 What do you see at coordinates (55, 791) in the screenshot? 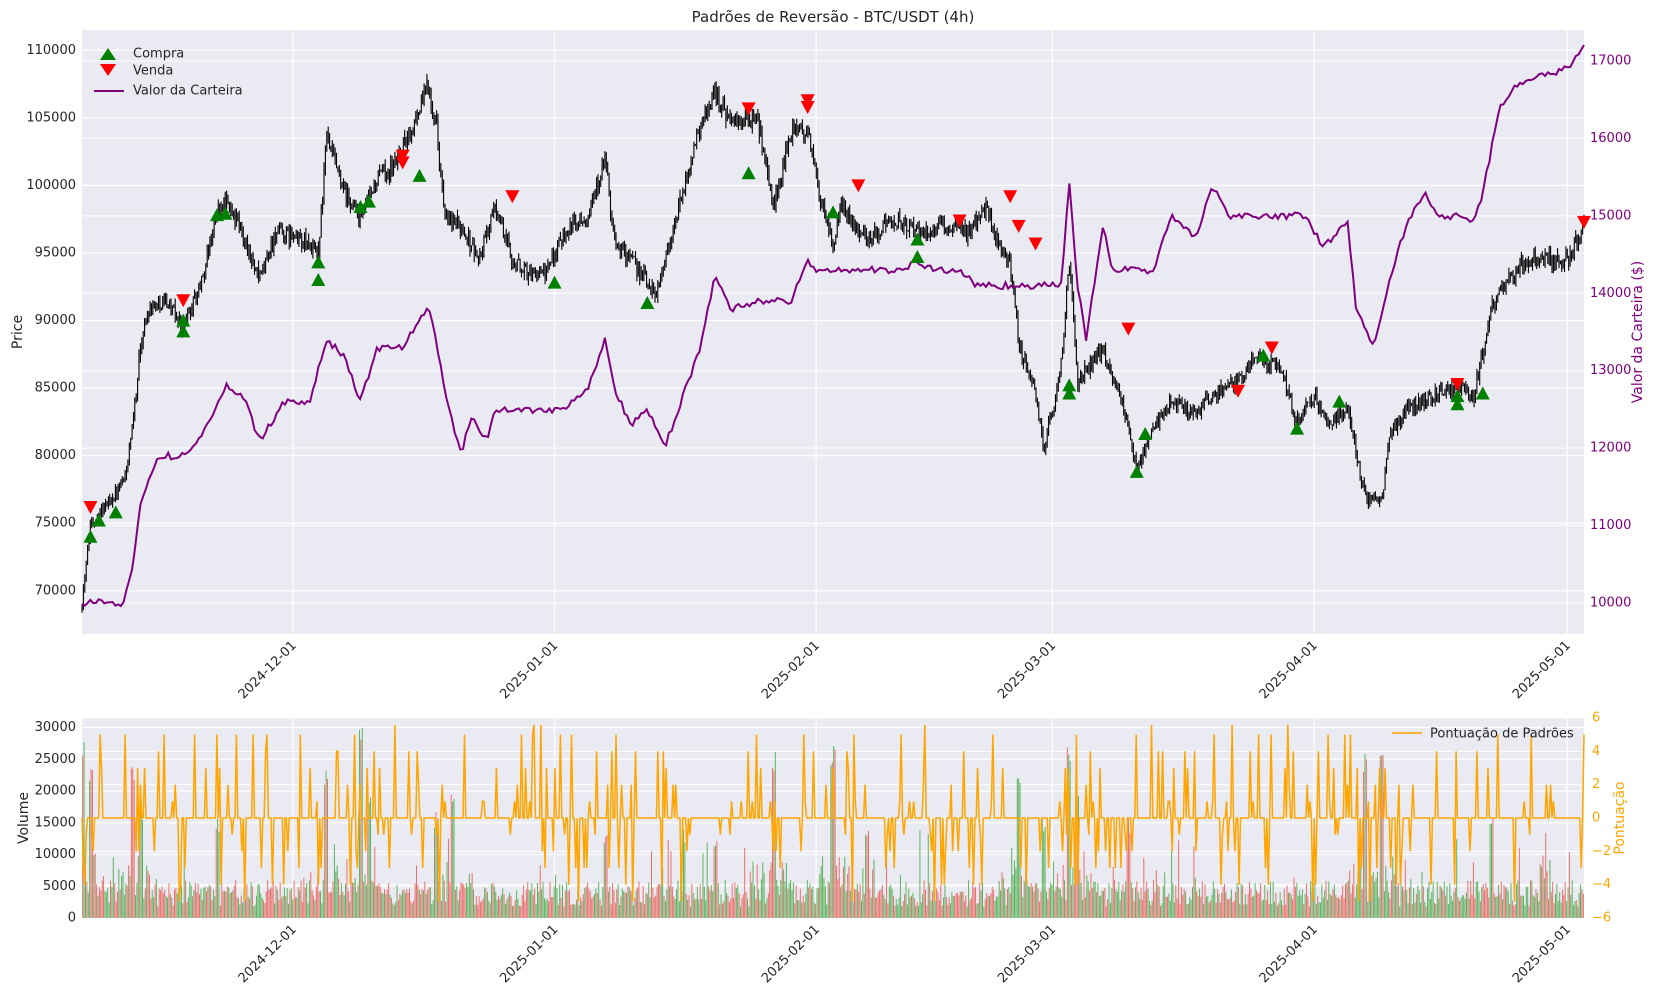
I see `volume-y-tick-label-4: 20000` at bounding box center [55, 791].